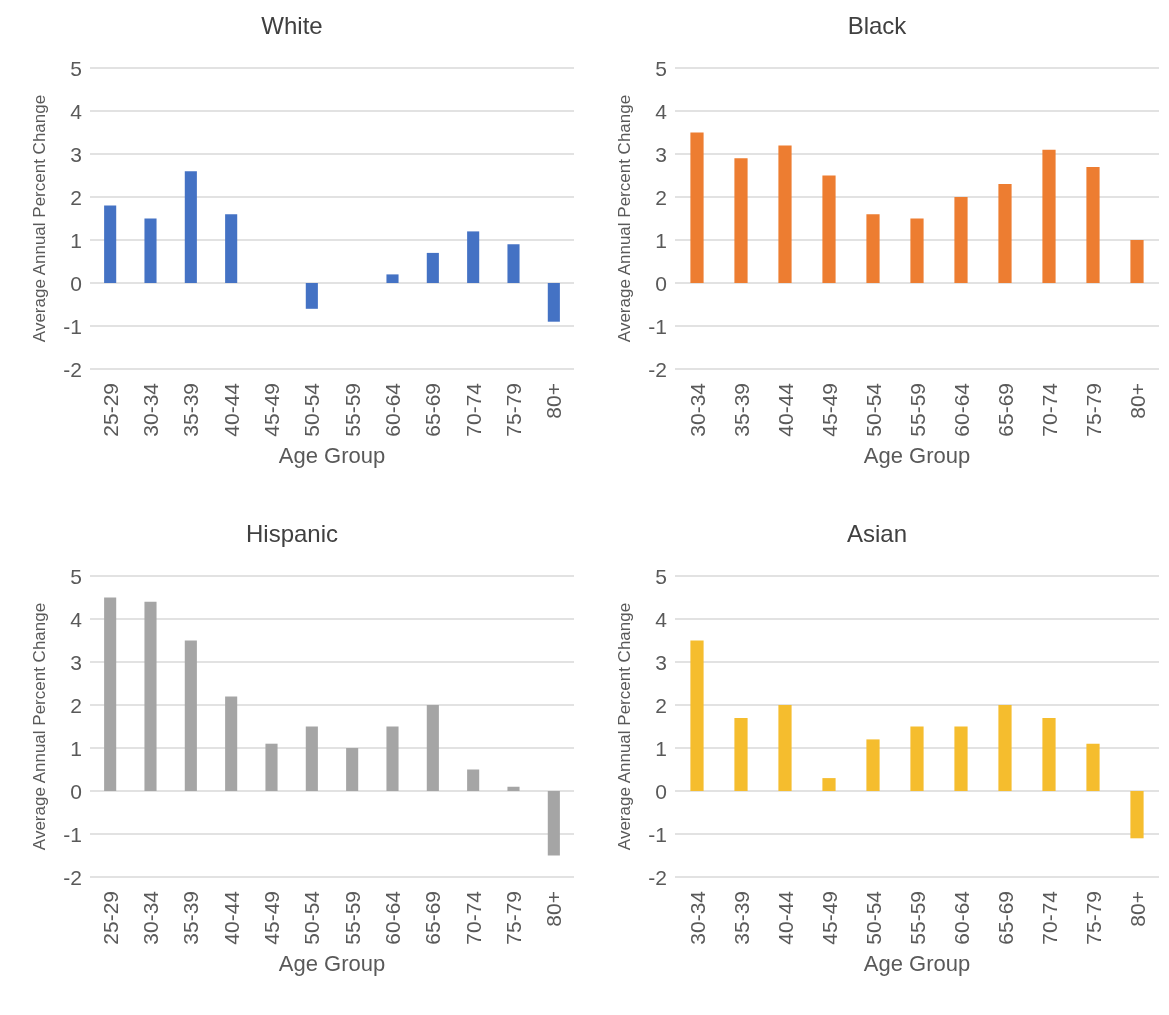  Describe the element at coordinates (231, 409) in the screenshot. I see `x-tick-label: 40-44` at that location.